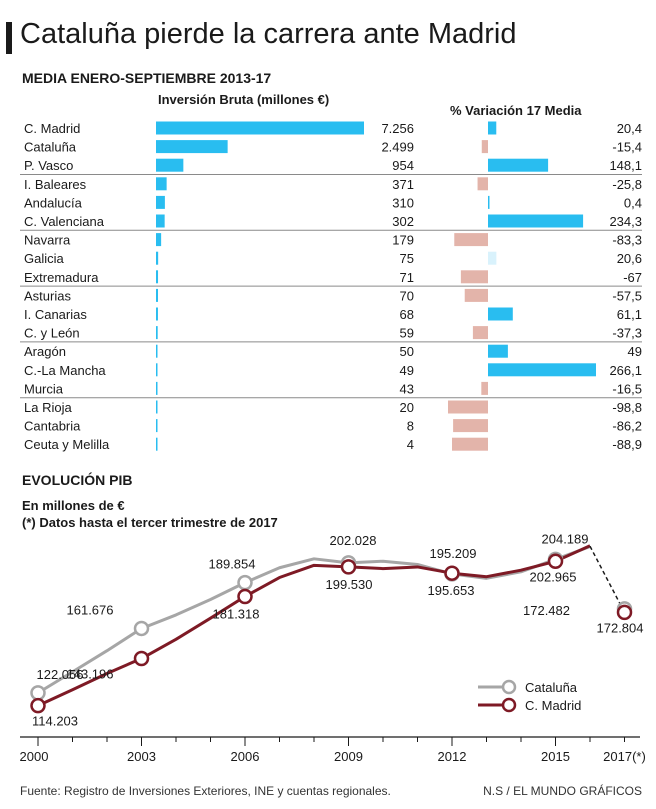  Describe the element at coordinates (45, 351) in the screenshot. I see `region-label: Aragón` at that location.